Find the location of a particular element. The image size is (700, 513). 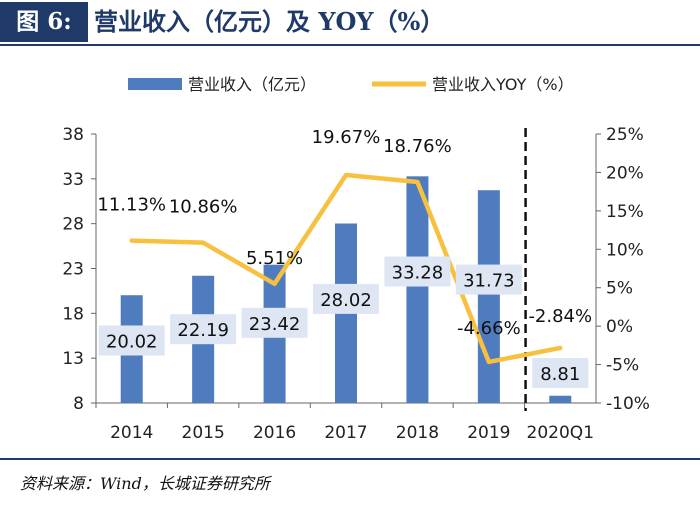

right-axis-tick-label: 15% is located at coordinates (625, 212).